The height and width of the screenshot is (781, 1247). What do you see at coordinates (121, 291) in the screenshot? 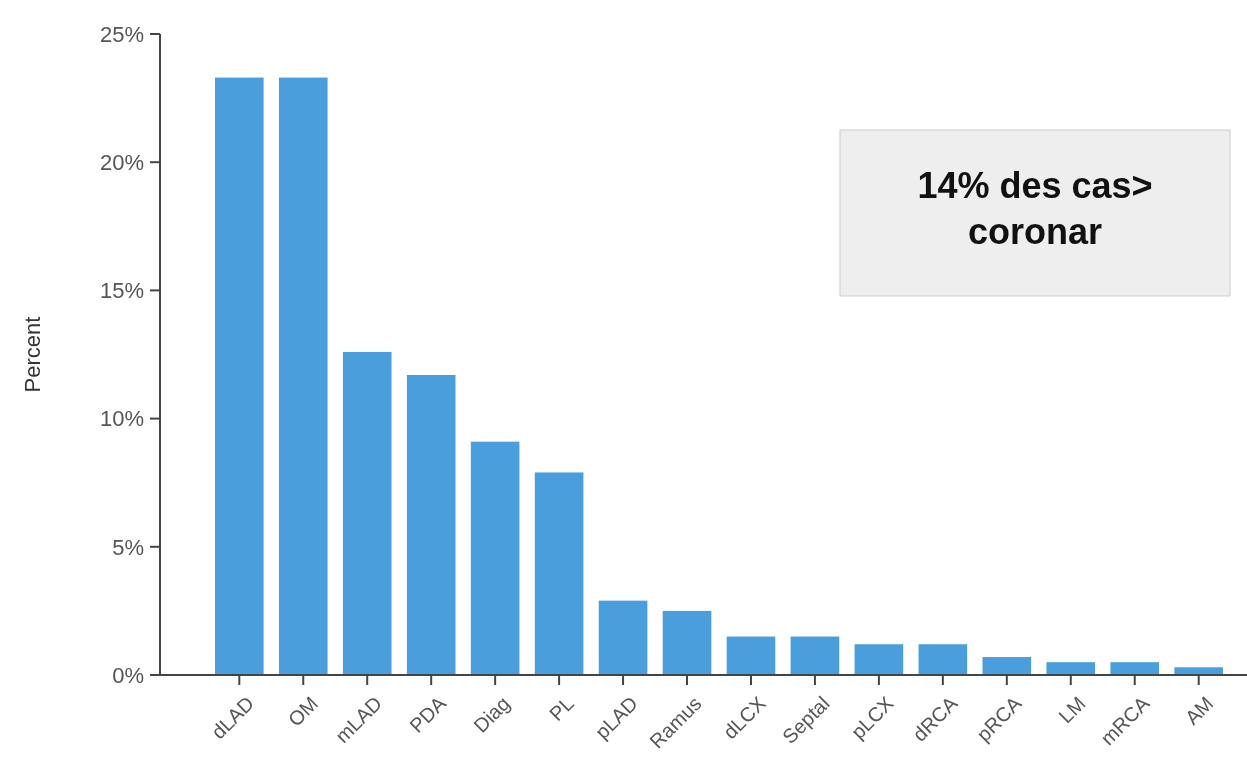
I see `y-tick-label: 15%` at bounding box center [121, 291].